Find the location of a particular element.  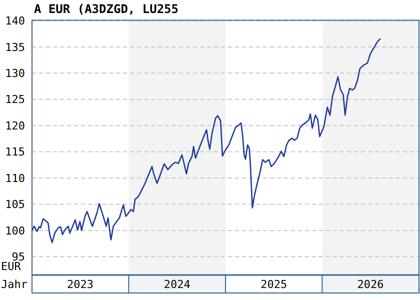

y-tick-label: 110 is located at coordinates (15, 178).